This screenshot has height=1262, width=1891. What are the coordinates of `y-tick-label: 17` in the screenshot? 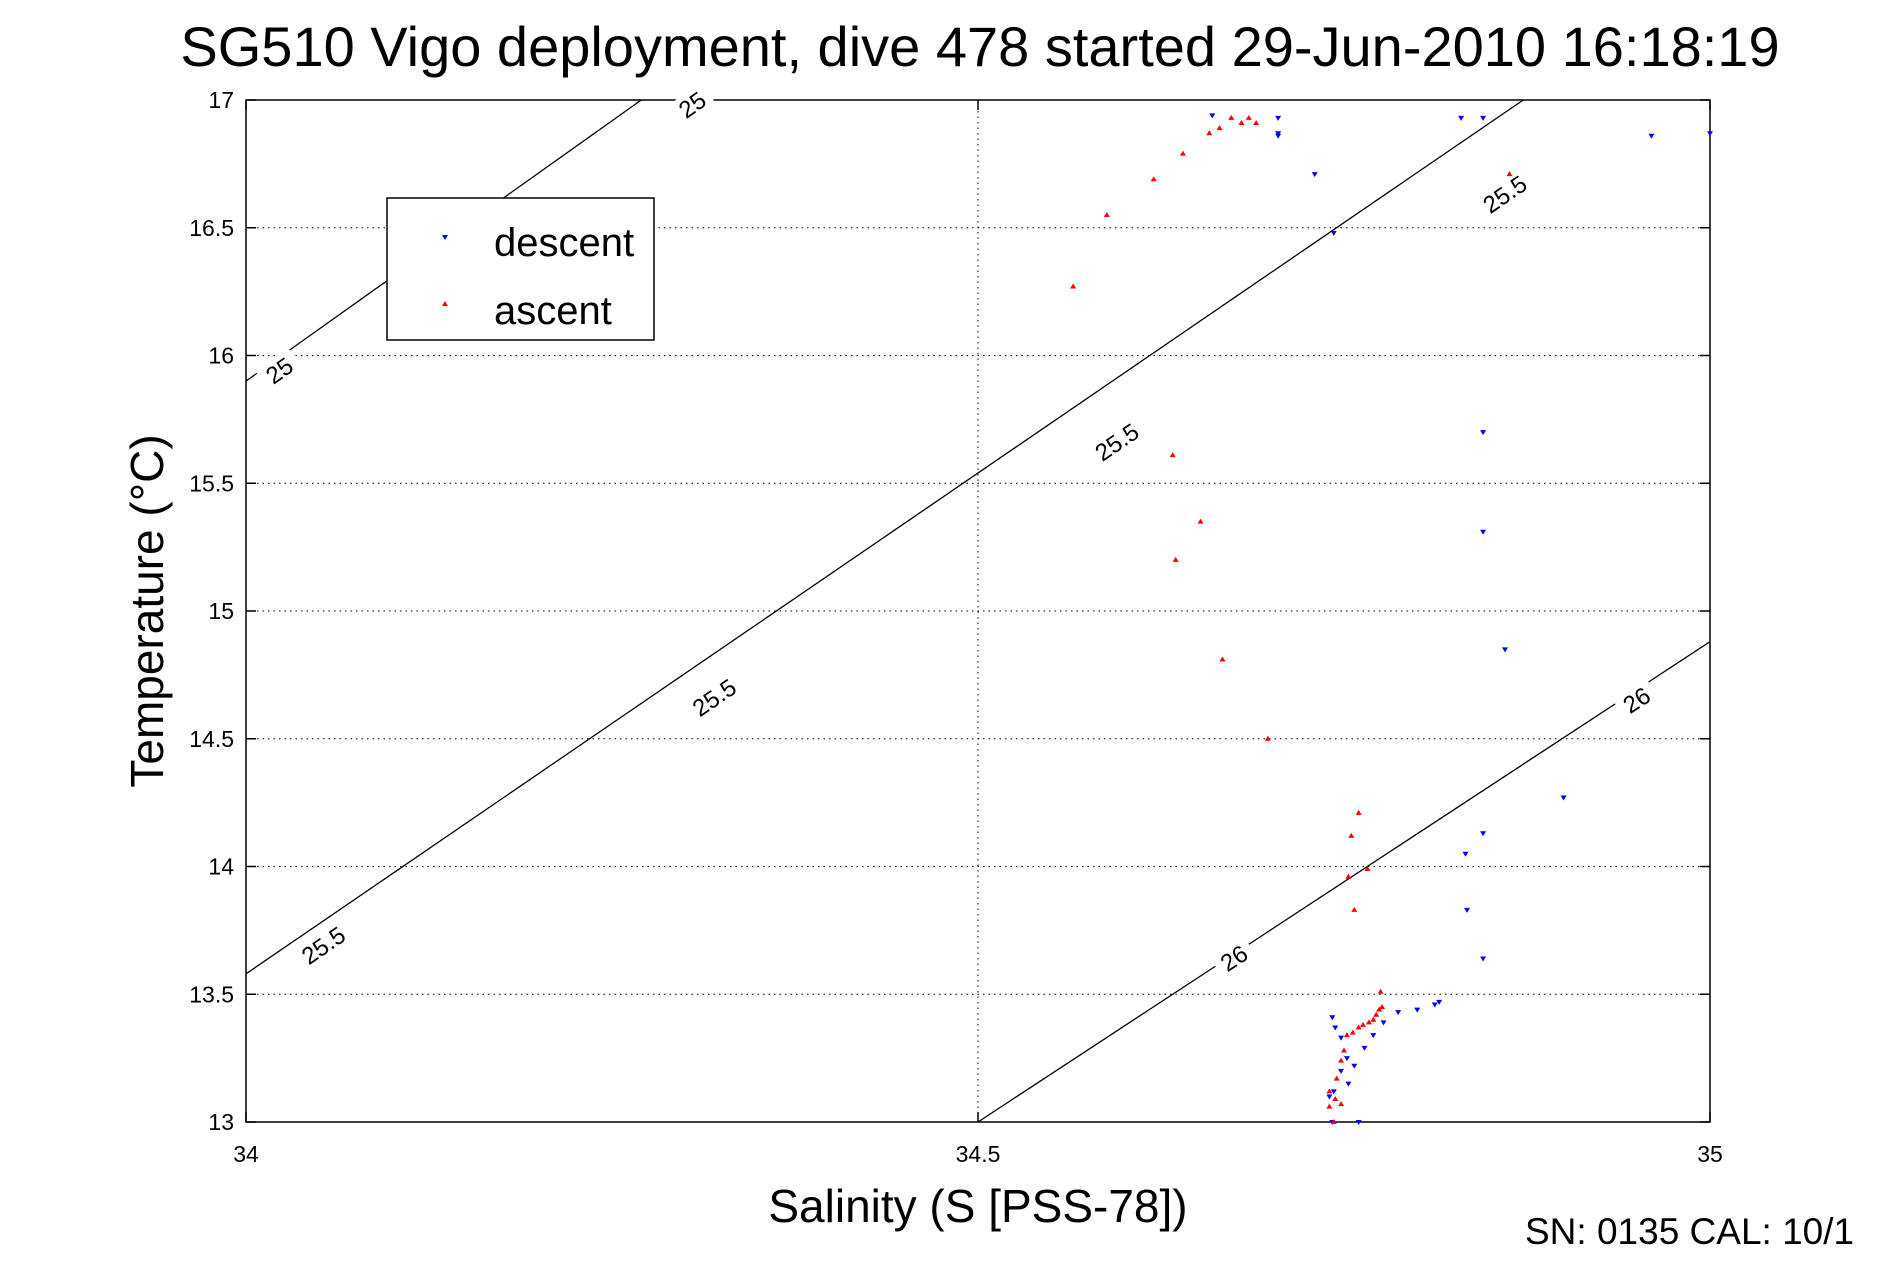 It's located at (221, 100).